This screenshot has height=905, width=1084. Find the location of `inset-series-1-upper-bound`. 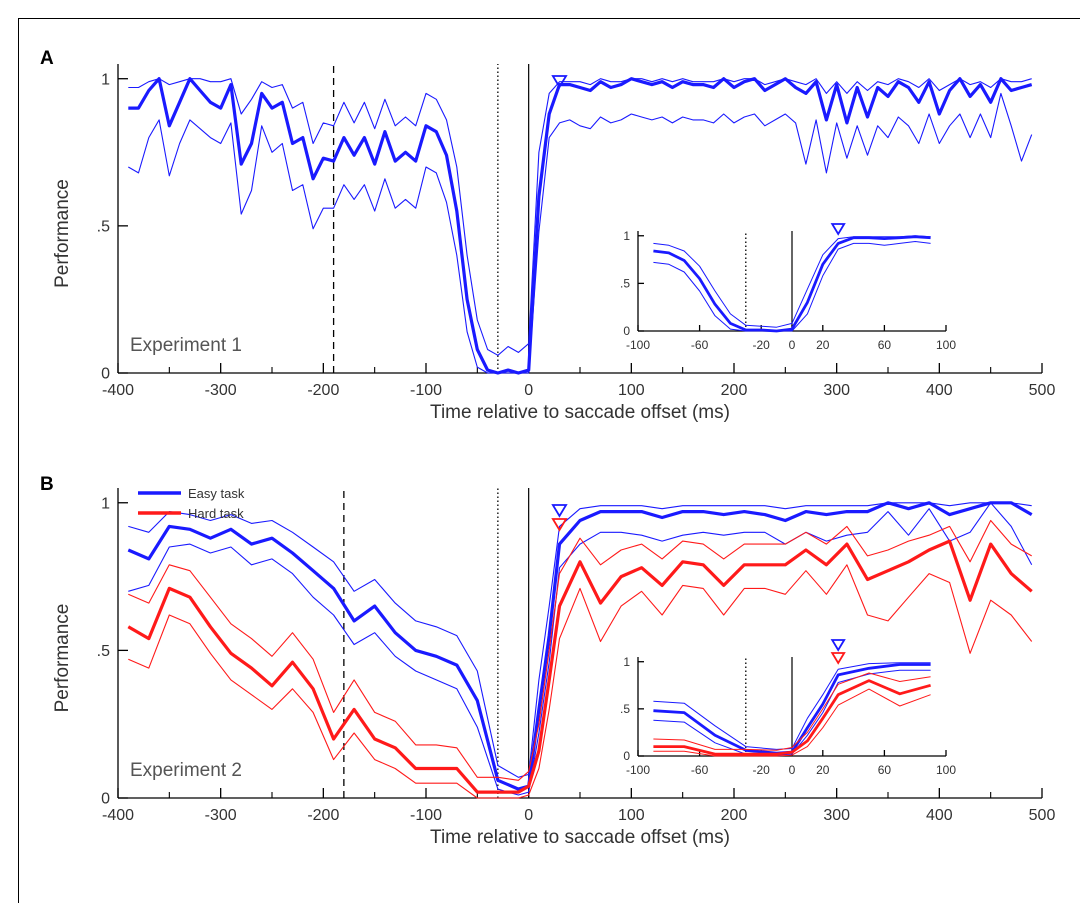

inset-series-1-upper-bound is located at coordinates (792, 711).